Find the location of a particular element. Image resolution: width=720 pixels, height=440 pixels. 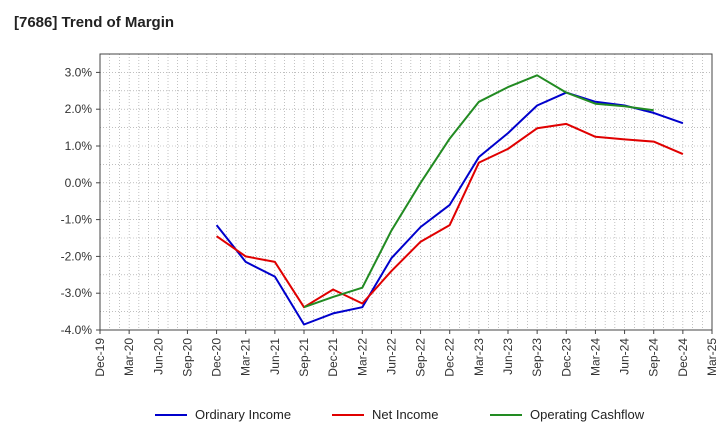

legend-label: Net Income is located at coordinates (405, 414).